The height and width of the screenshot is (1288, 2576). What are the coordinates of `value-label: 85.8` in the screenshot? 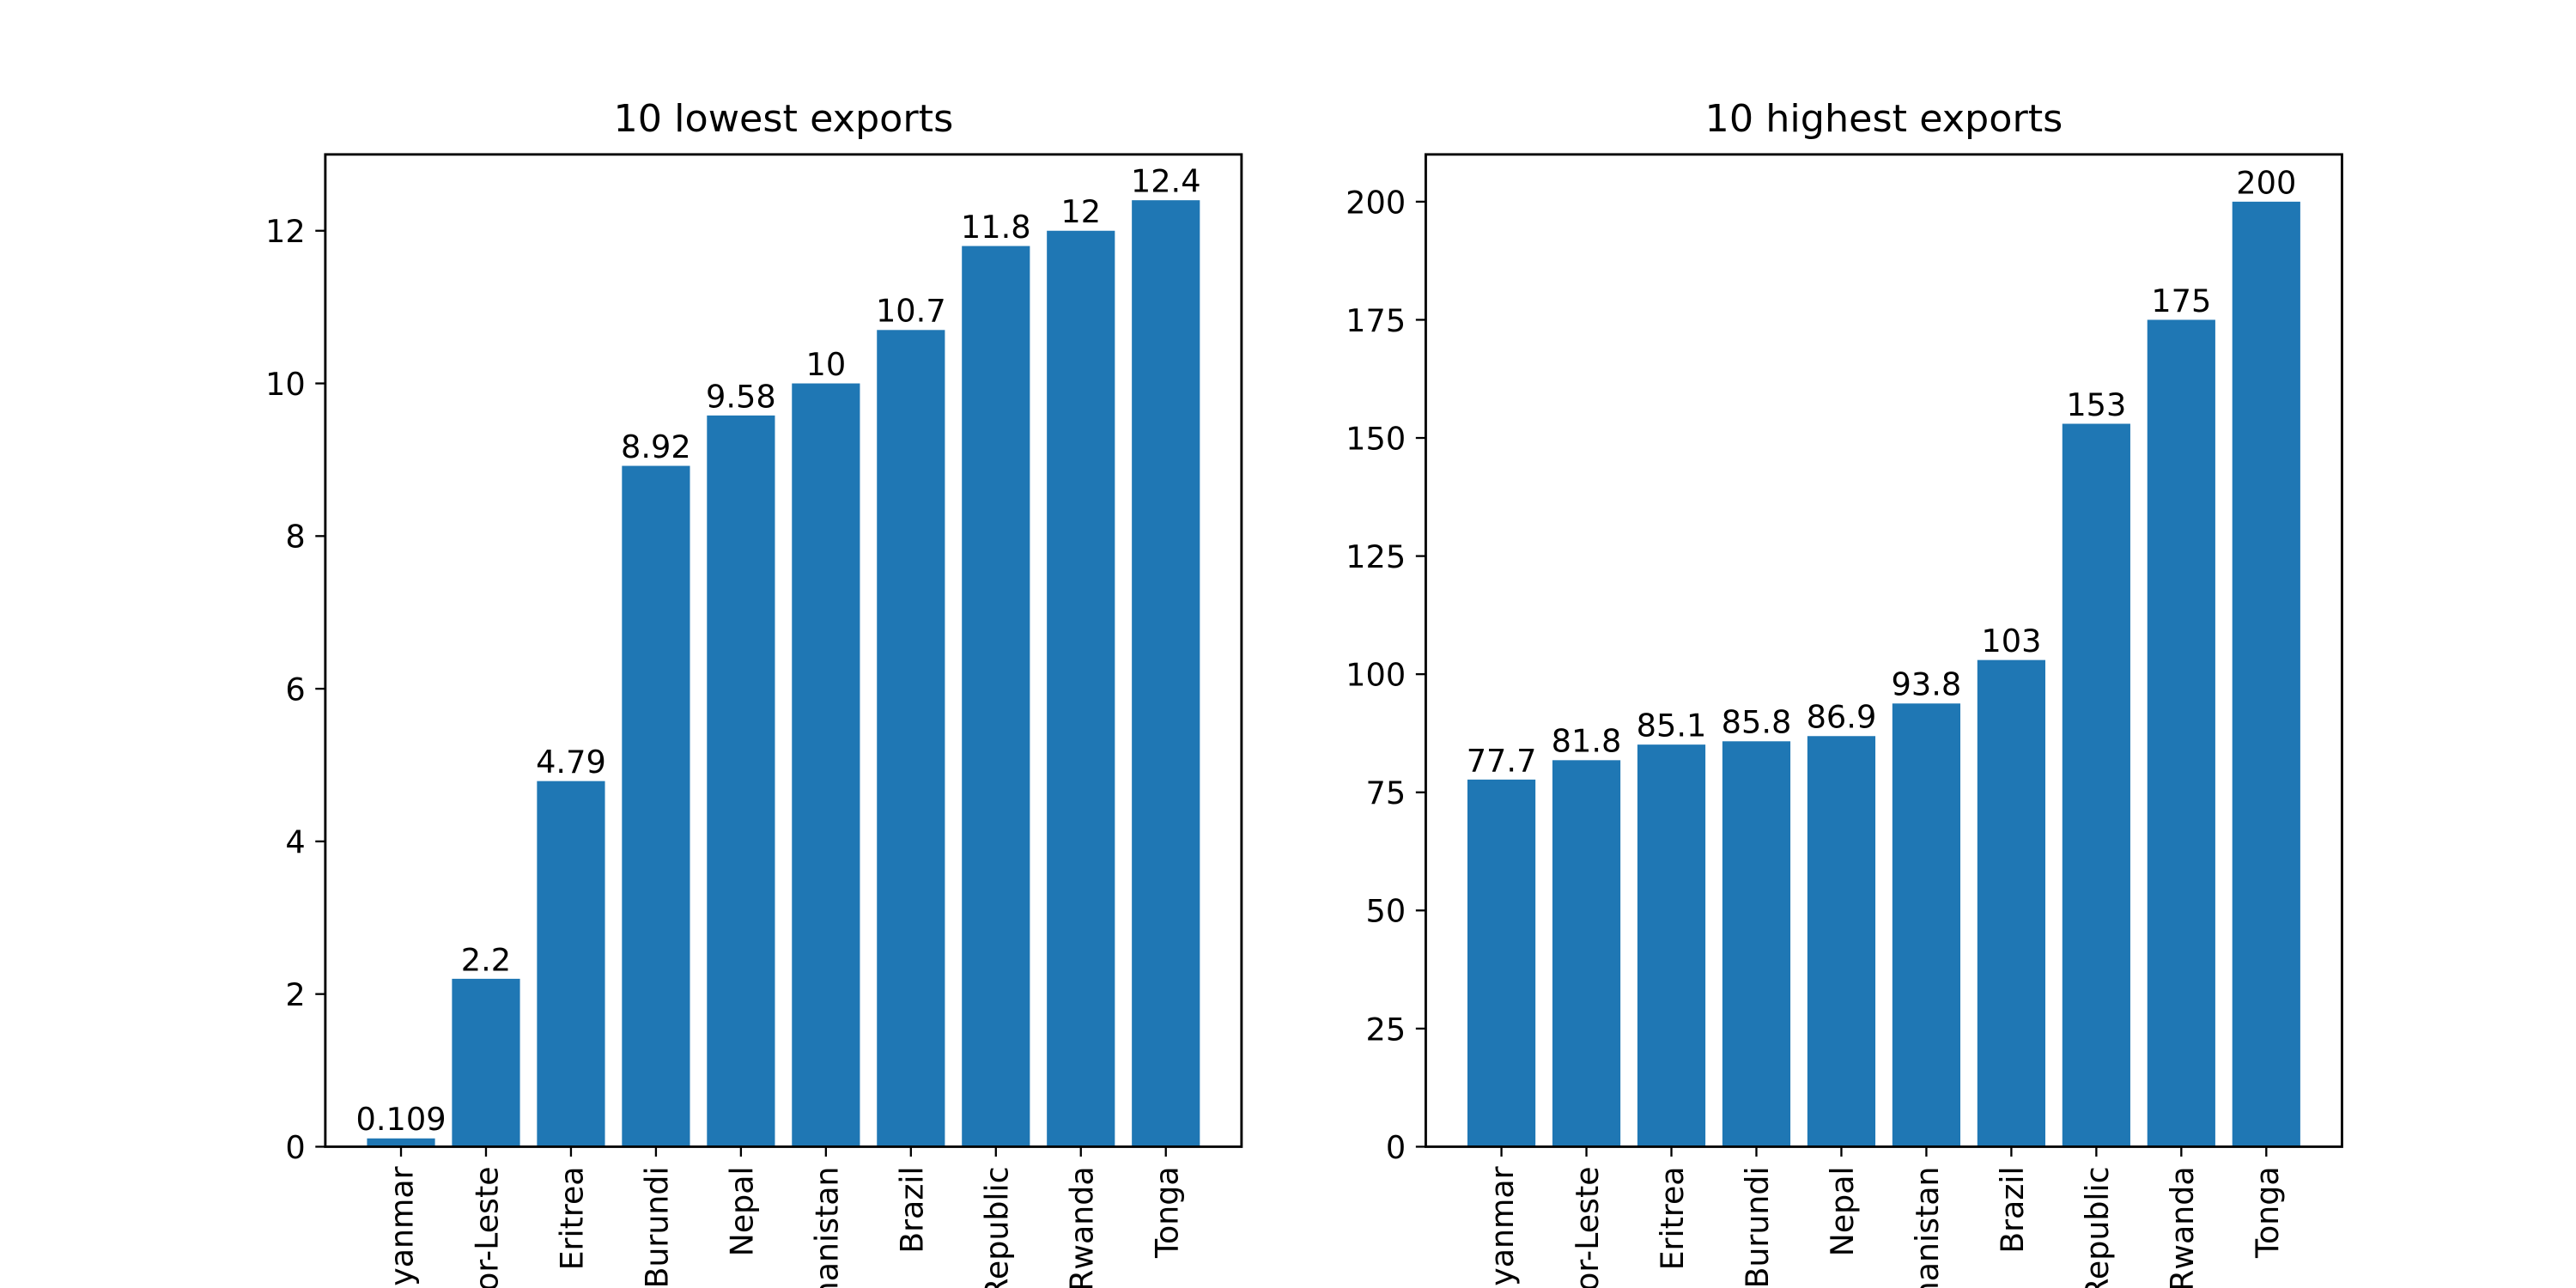 It's located at (1757, 722).